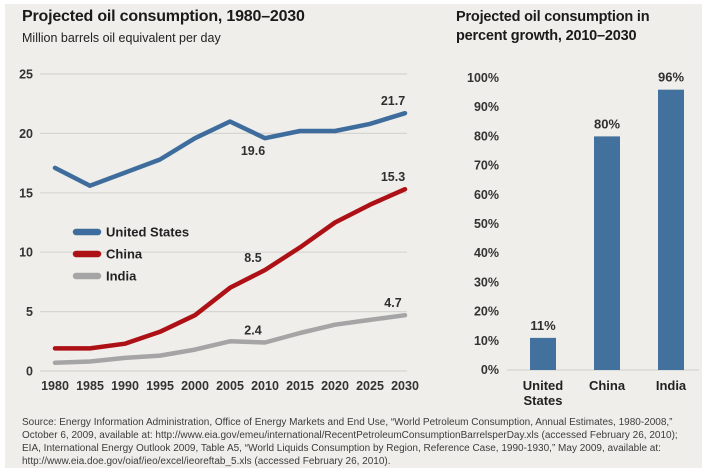 The height and width of the screenshot is (473, 707). What do you see at coordinates (405, 386) in the screenshot?
I see `x-tick-label-2030: 2030` at bounding box center [405, 386].